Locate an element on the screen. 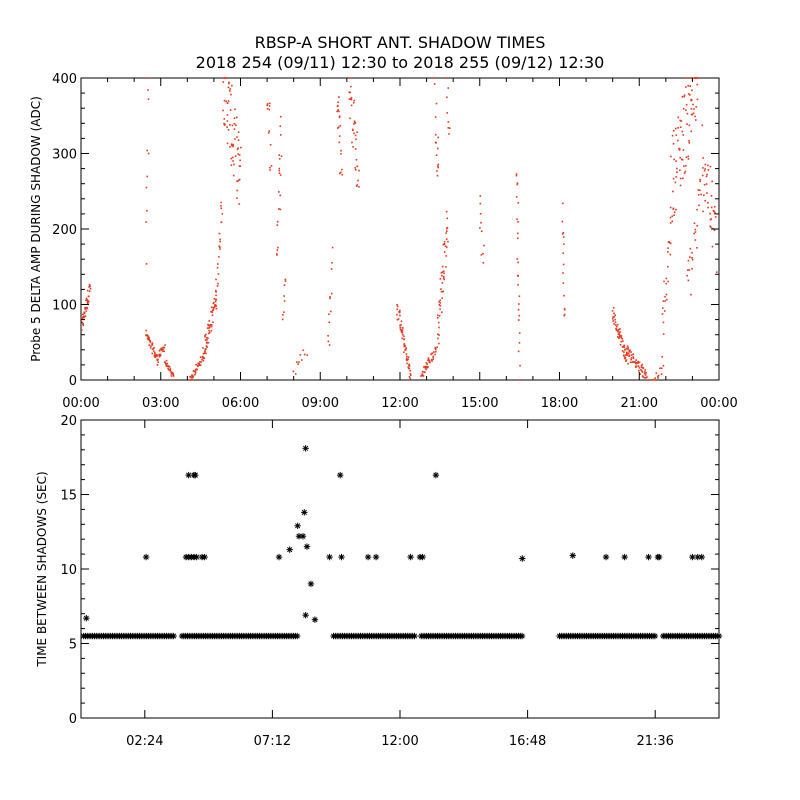 This screenshot has height=800, width=800. bottom-x-tick-label: 02:24 is located at coordinates (144, 741).